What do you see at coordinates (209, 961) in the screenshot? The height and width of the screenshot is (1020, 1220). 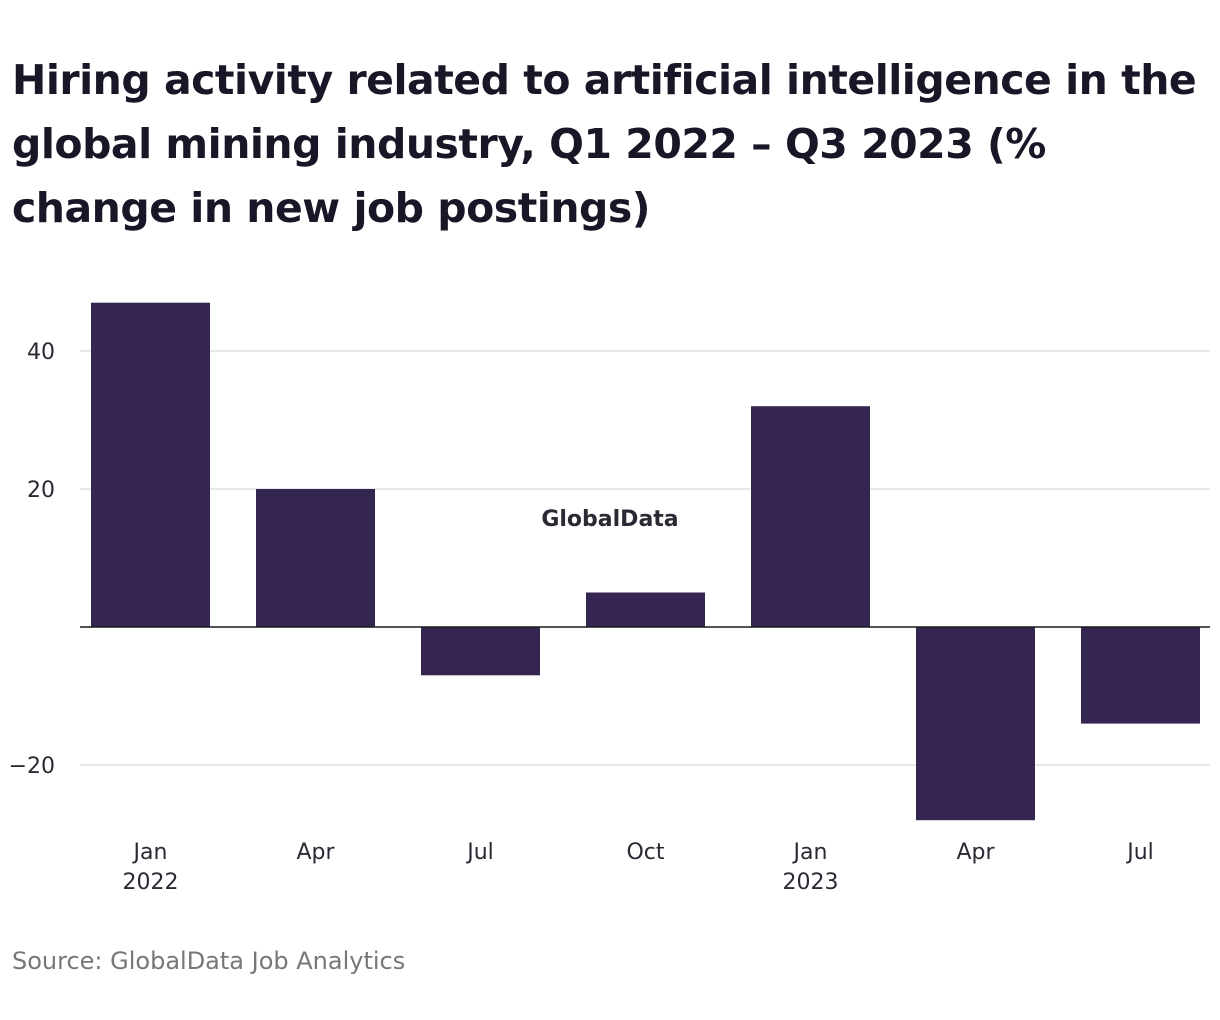 I see `source-note: Source: GlobalData Job Analytics` at bounding box center [209, 961].